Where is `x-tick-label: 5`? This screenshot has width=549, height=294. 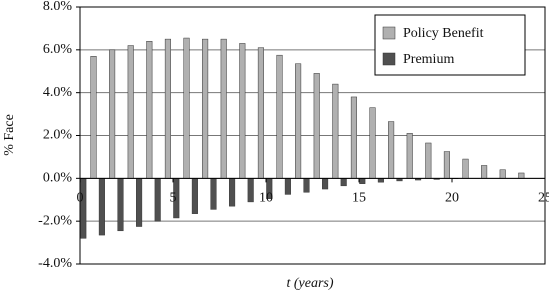 x-tick-label: 5 is located at coordinates (173, 198).